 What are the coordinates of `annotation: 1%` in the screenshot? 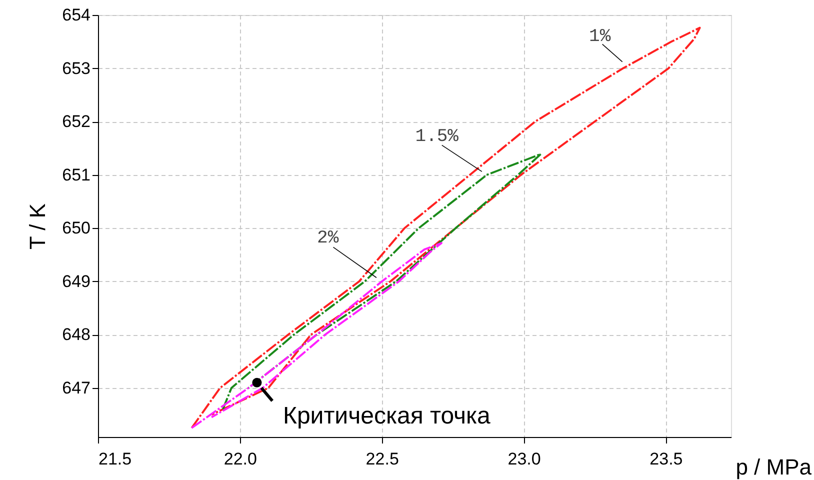 It's located at (600, 37).